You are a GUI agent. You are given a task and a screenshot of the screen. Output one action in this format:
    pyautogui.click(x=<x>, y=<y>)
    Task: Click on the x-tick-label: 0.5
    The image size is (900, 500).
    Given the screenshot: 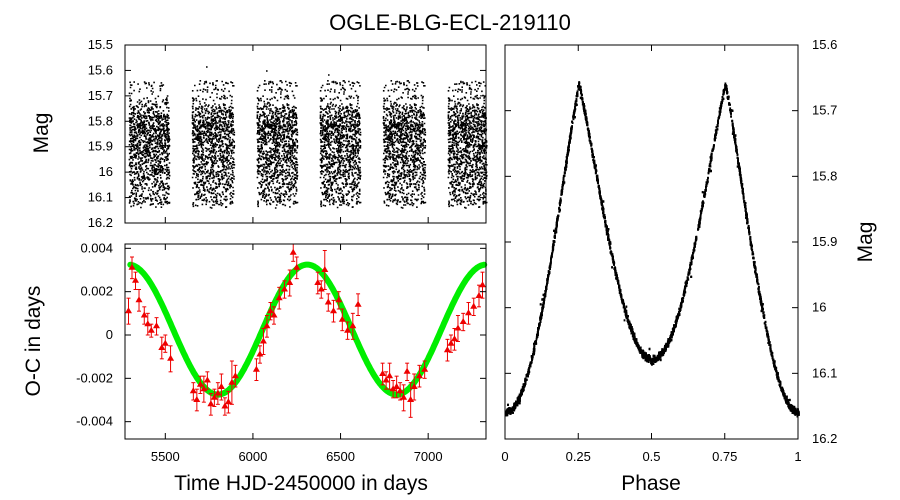 What is the action you would take?
    pyautogui.click(x=651, y=456)
    